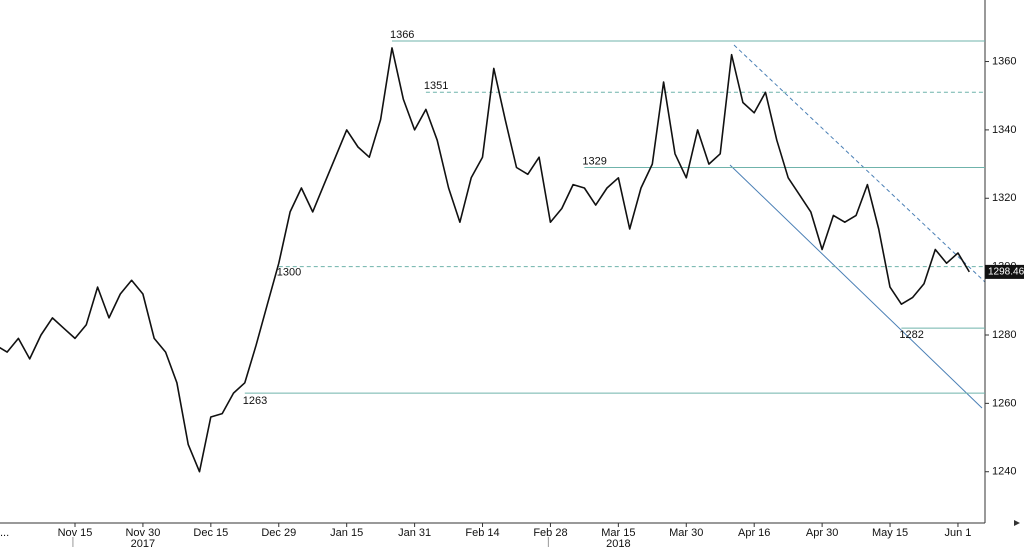  What do you see at coordinates (859, 163) in the screenshot?
I see `trend-line-upper` at bounding box center [859, 163].